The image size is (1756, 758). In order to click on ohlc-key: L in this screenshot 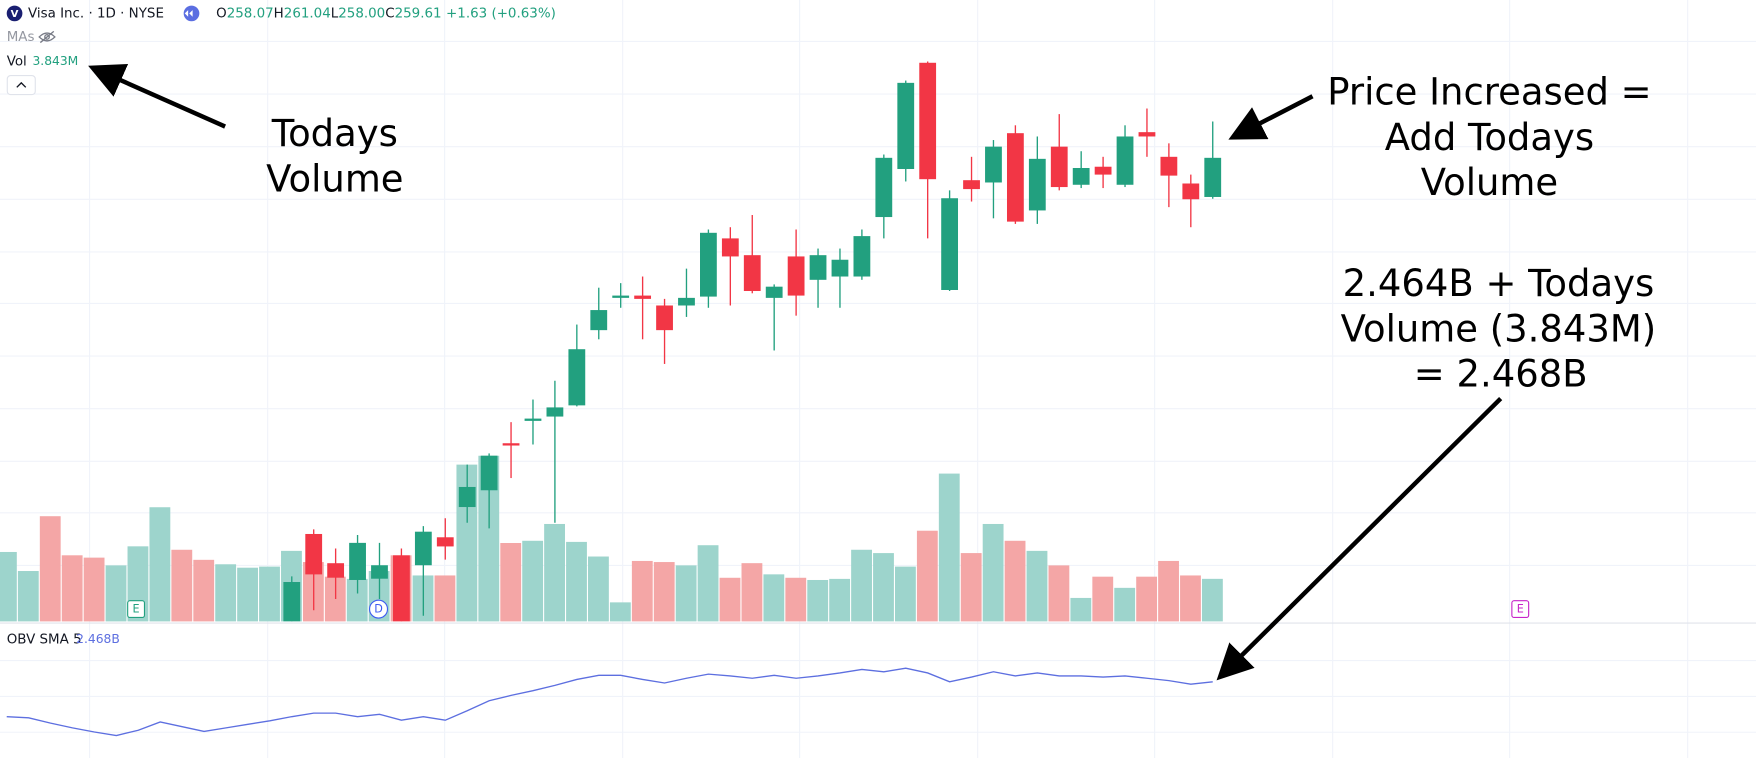, I will do `click(335, 13)`.